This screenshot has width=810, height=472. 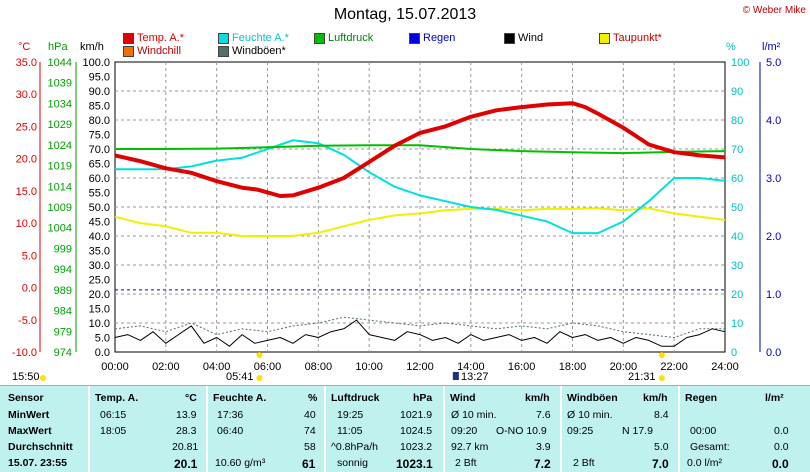 What do you see at coordinates (523, 38) in the screenshot?
I see `legend-wind: Wind` at bounding box center [523, 38].